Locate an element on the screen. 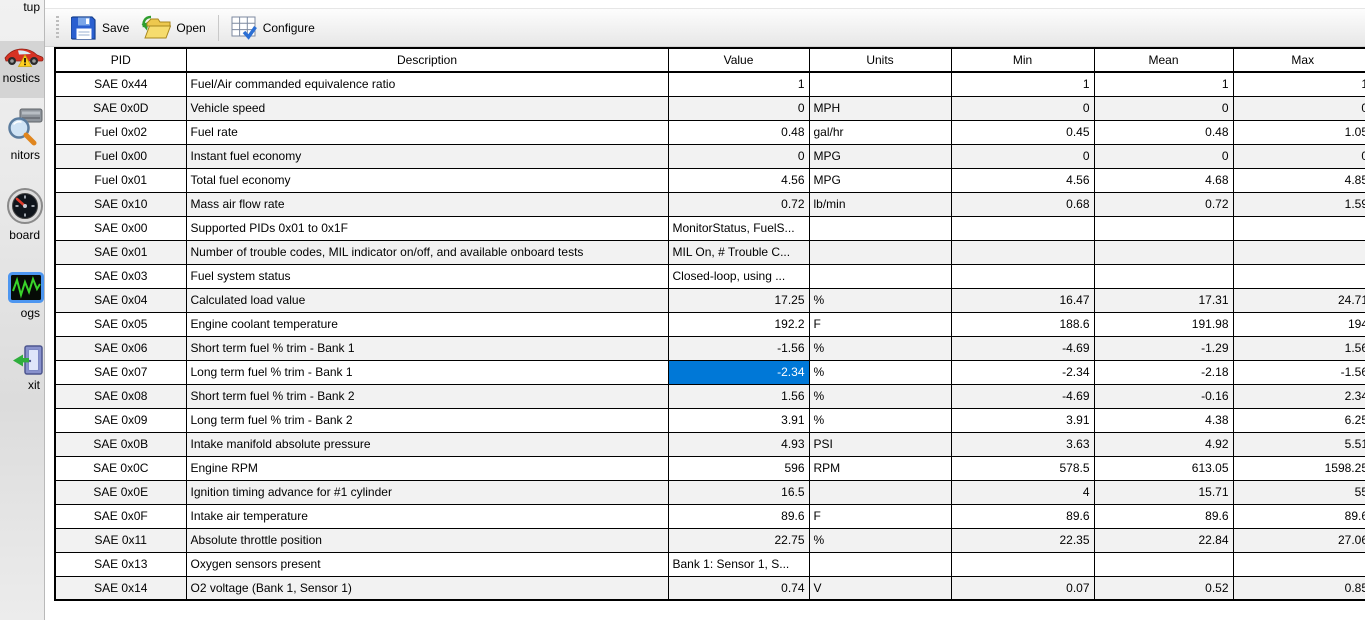 The height and width of the screenshot is (620, 1365). cell-max: 1598.25 is located at coordinates (1298, 468).